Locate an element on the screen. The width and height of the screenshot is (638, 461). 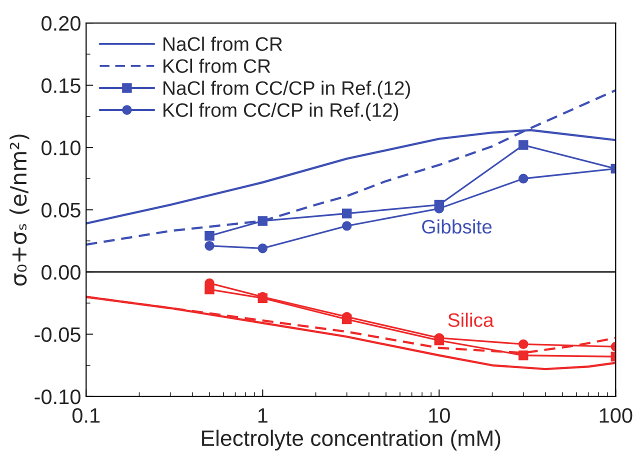
y-tick-label: 0.20 is located at coordinates (61, 23).